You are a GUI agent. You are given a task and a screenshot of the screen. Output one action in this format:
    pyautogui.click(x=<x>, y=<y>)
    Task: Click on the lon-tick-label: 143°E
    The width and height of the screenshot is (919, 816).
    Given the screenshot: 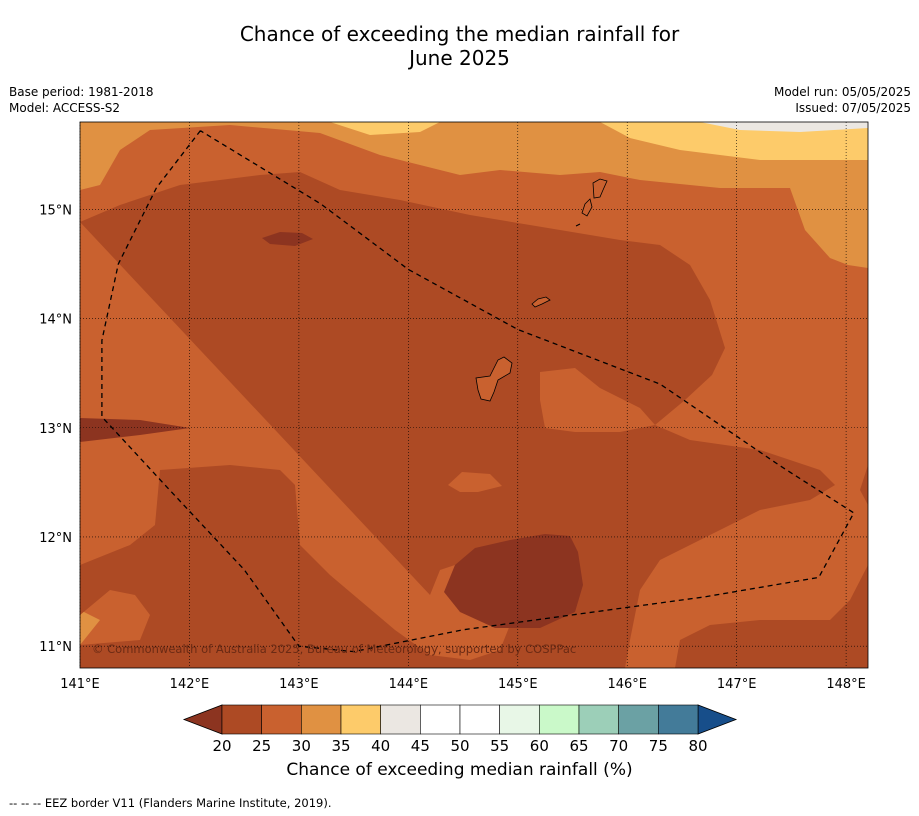 What is the action you would take?
    pyautogui.click(x=299, y=684)
    